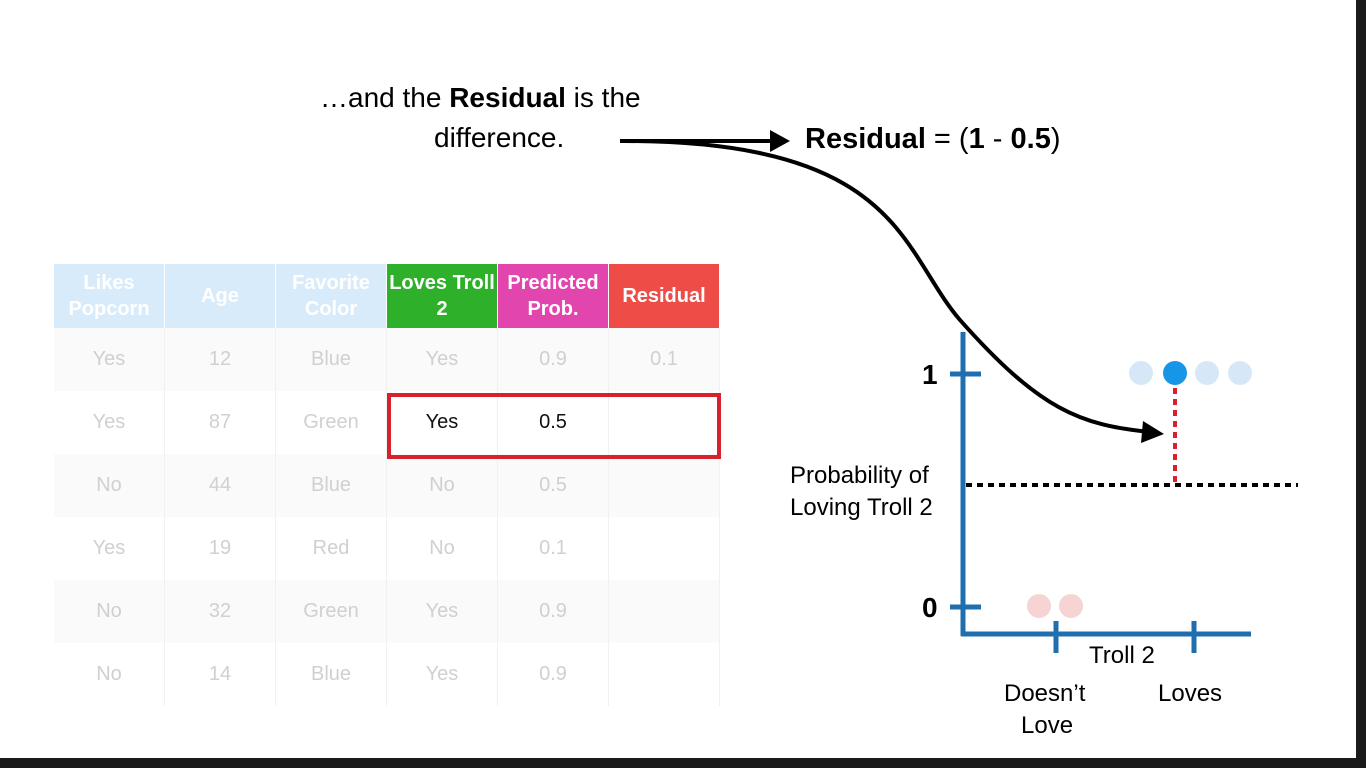 The width and height of the screenshot is (1366, 768). Describe the element at coordinates (930, 607) in the screenshot. I see `y-tick-label-0: 0` at that location.